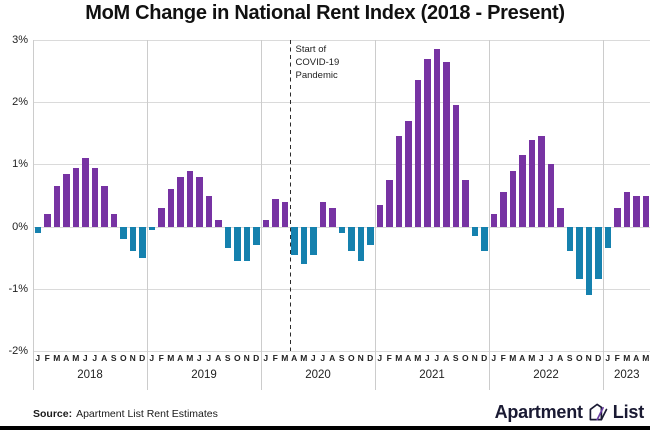  What do you see at coordinates (20, 164) in the screenshot?
I see `y-axis-tick-label: 1%` at bounding box center [20, 164].